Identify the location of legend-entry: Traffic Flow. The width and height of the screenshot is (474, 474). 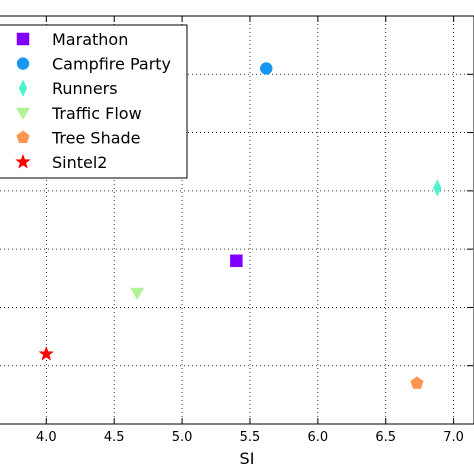
(78, 113).